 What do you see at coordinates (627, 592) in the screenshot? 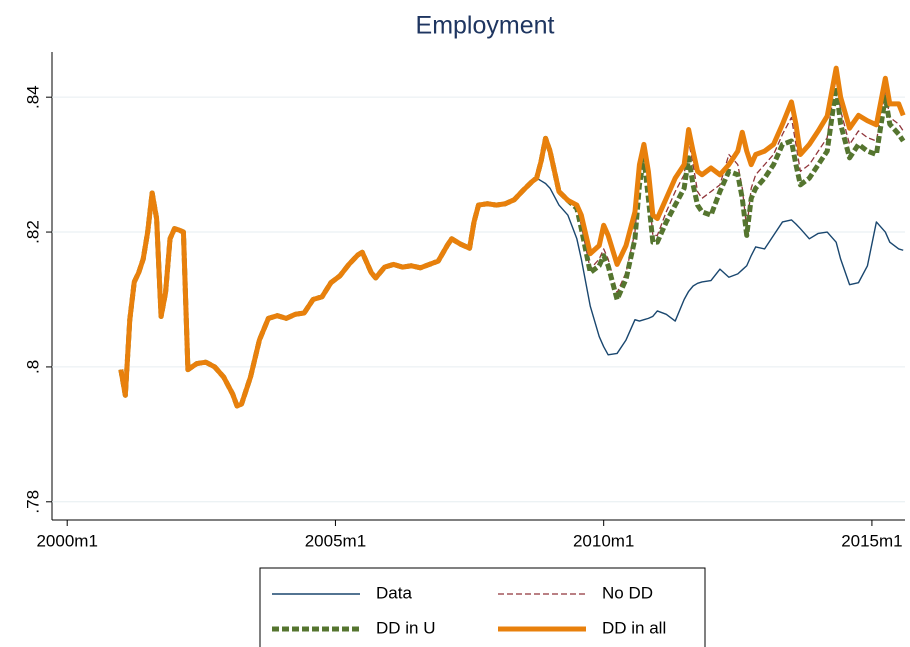
I see `legend-label: No DD` at bounding box center [627, 592].